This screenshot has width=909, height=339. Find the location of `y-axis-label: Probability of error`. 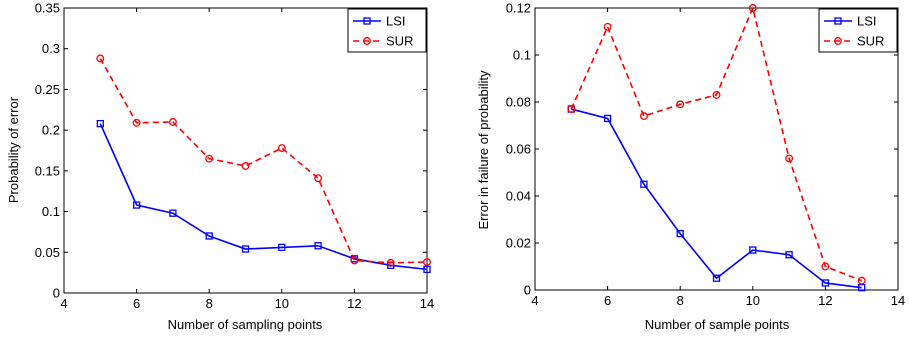

y-axis-label: Probability of error is located at coordinates (13, 149).